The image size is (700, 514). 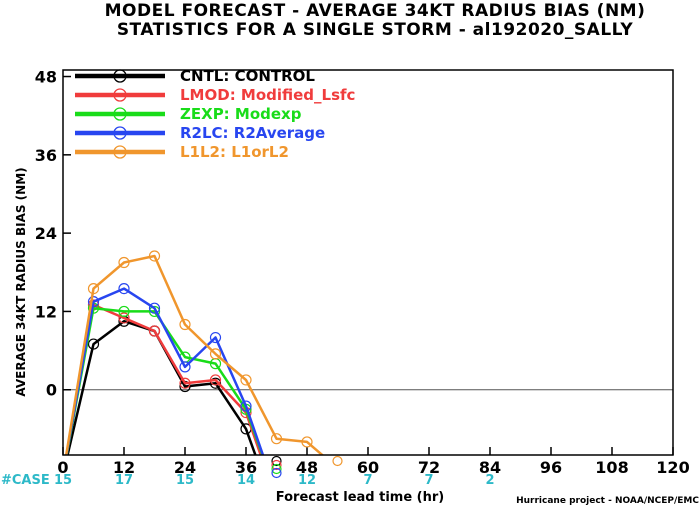 I want to click on case-count: 12, so click(x=307, y=480).